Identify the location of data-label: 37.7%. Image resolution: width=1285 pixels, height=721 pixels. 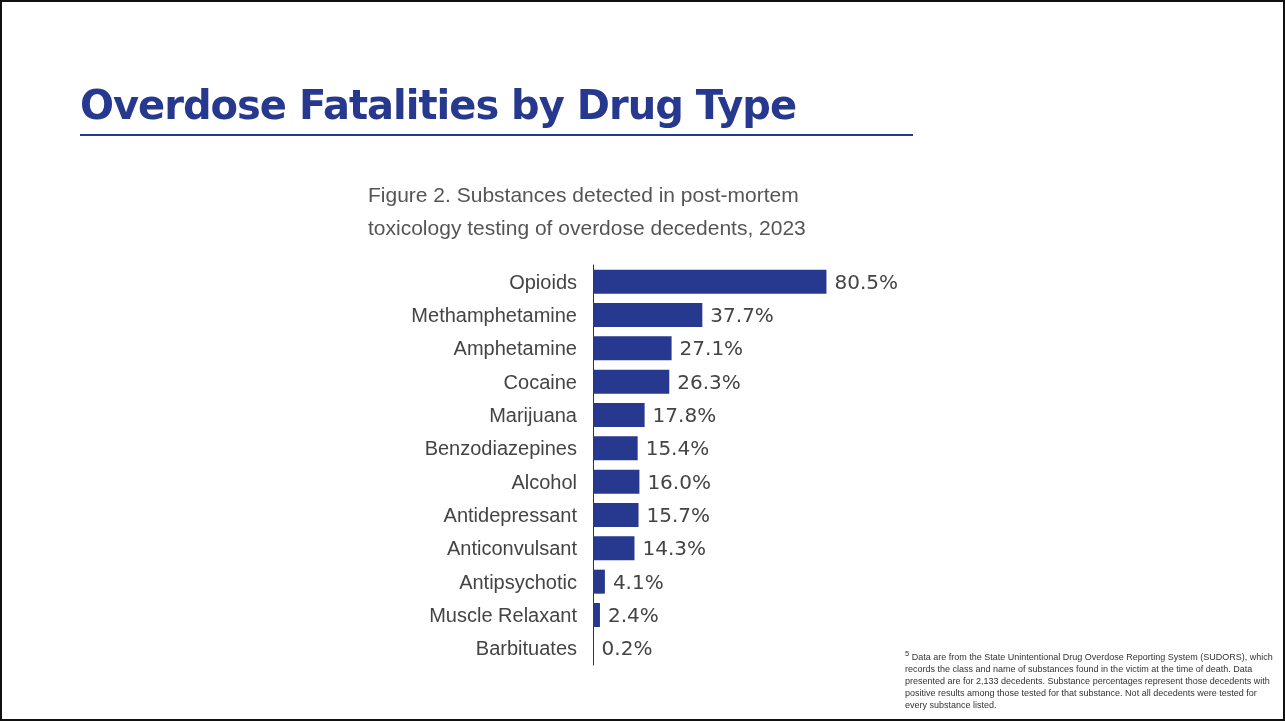
(742, 315).